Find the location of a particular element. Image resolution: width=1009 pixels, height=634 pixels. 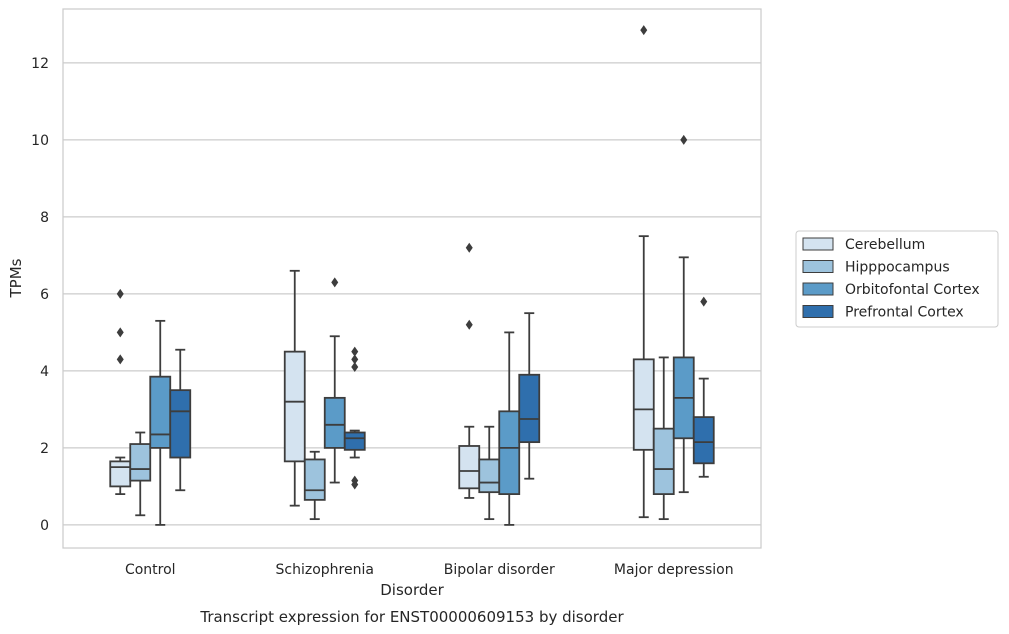

y-tick-label: 0 is located at coordinates (44, 526).